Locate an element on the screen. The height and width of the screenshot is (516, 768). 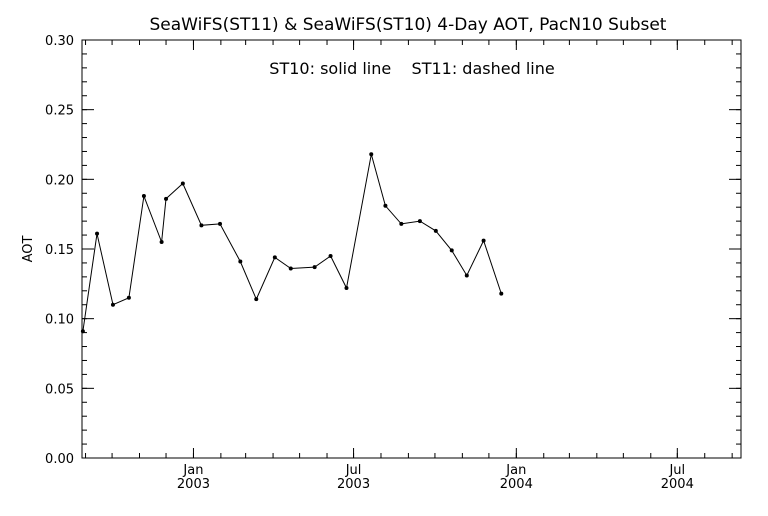
y-tick-label: 0.30 is located at coordinates (59, 41).